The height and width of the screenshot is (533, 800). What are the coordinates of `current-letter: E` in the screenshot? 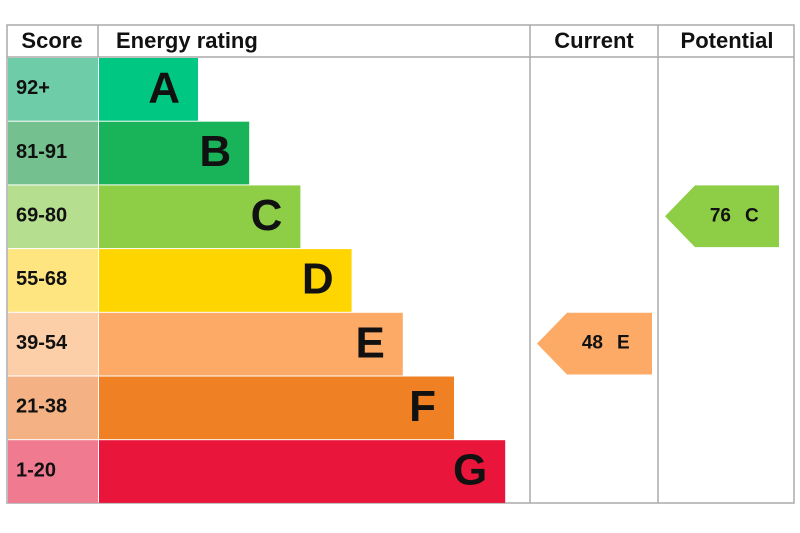 It's located at (623, 343).